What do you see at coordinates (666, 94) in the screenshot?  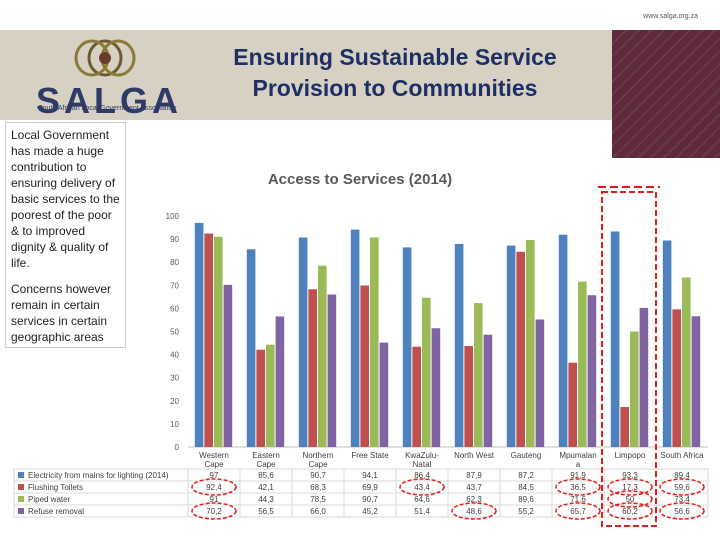 I see `decorative-corner` at bounding box center [666, 94].